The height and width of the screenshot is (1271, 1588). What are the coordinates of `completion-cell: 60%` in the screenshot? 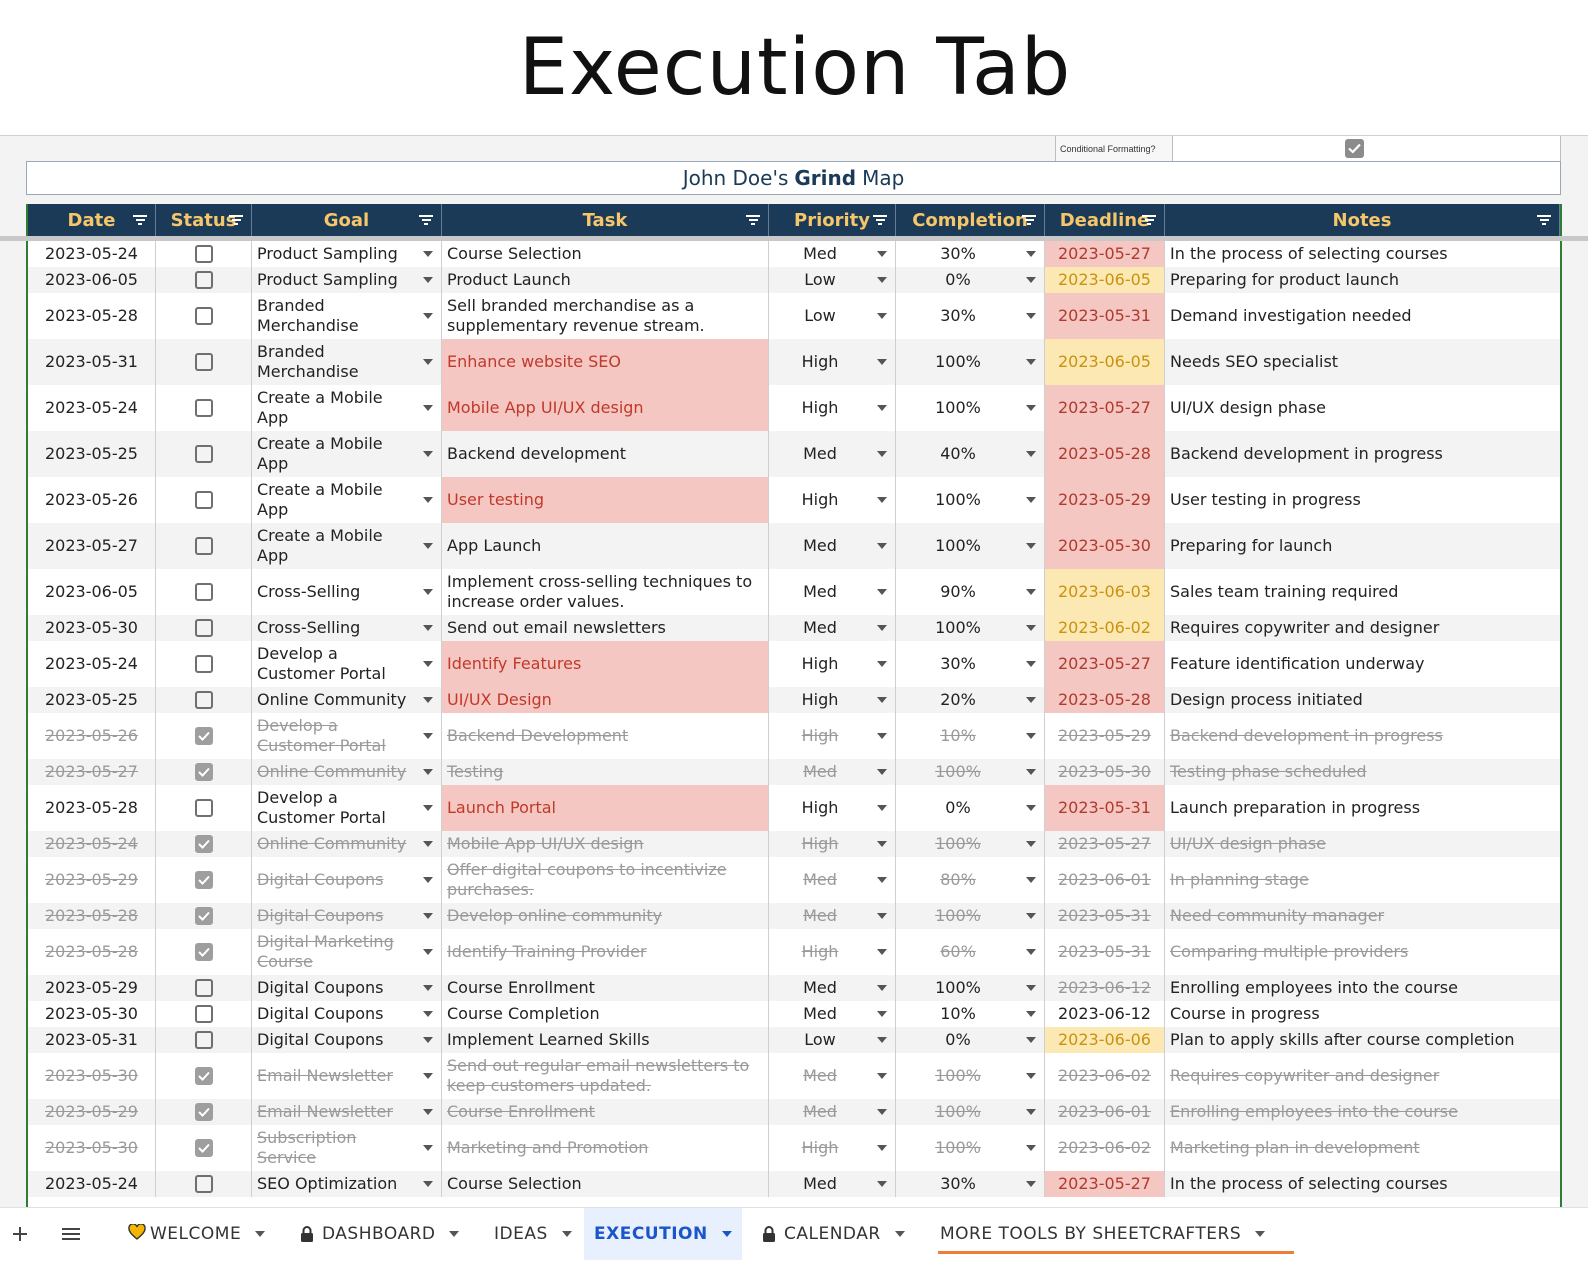 It's located at (970, 952).